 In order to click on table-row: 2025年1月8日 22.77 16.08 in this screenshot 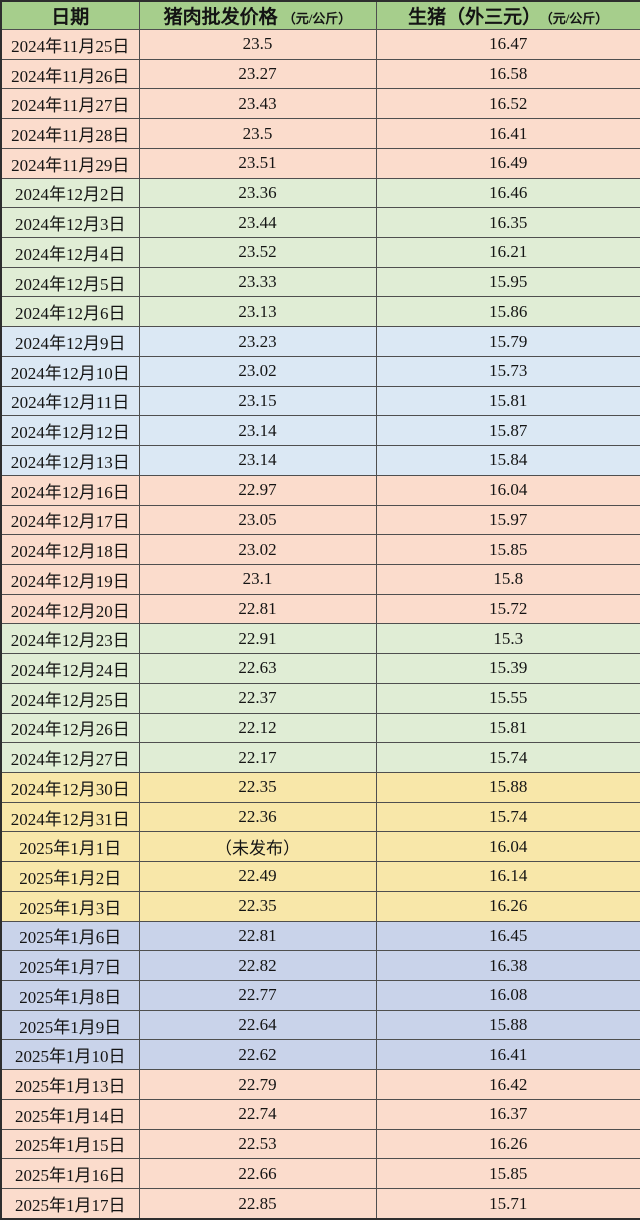, I will do `click(320, 995)`.